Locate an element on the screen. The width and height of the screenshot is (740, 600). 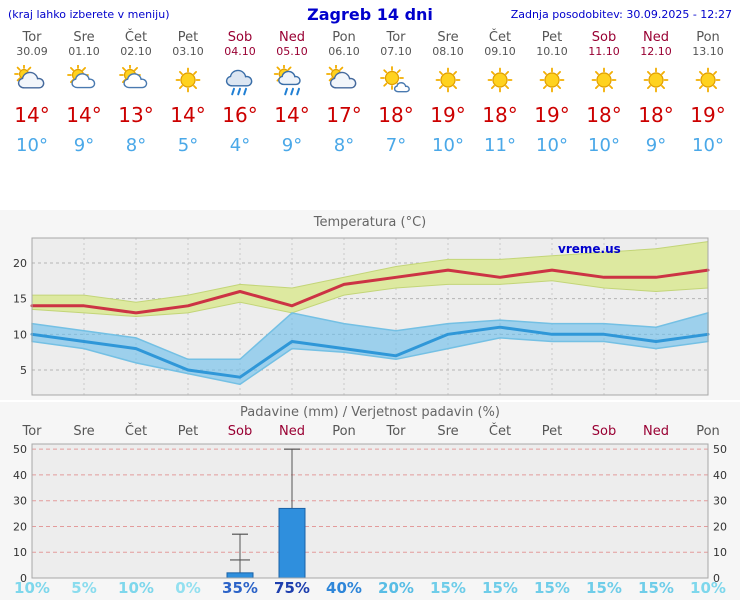
day-column-sob-11.10: Sob 11.10 18° 10° is located at coordinates (604, 93).